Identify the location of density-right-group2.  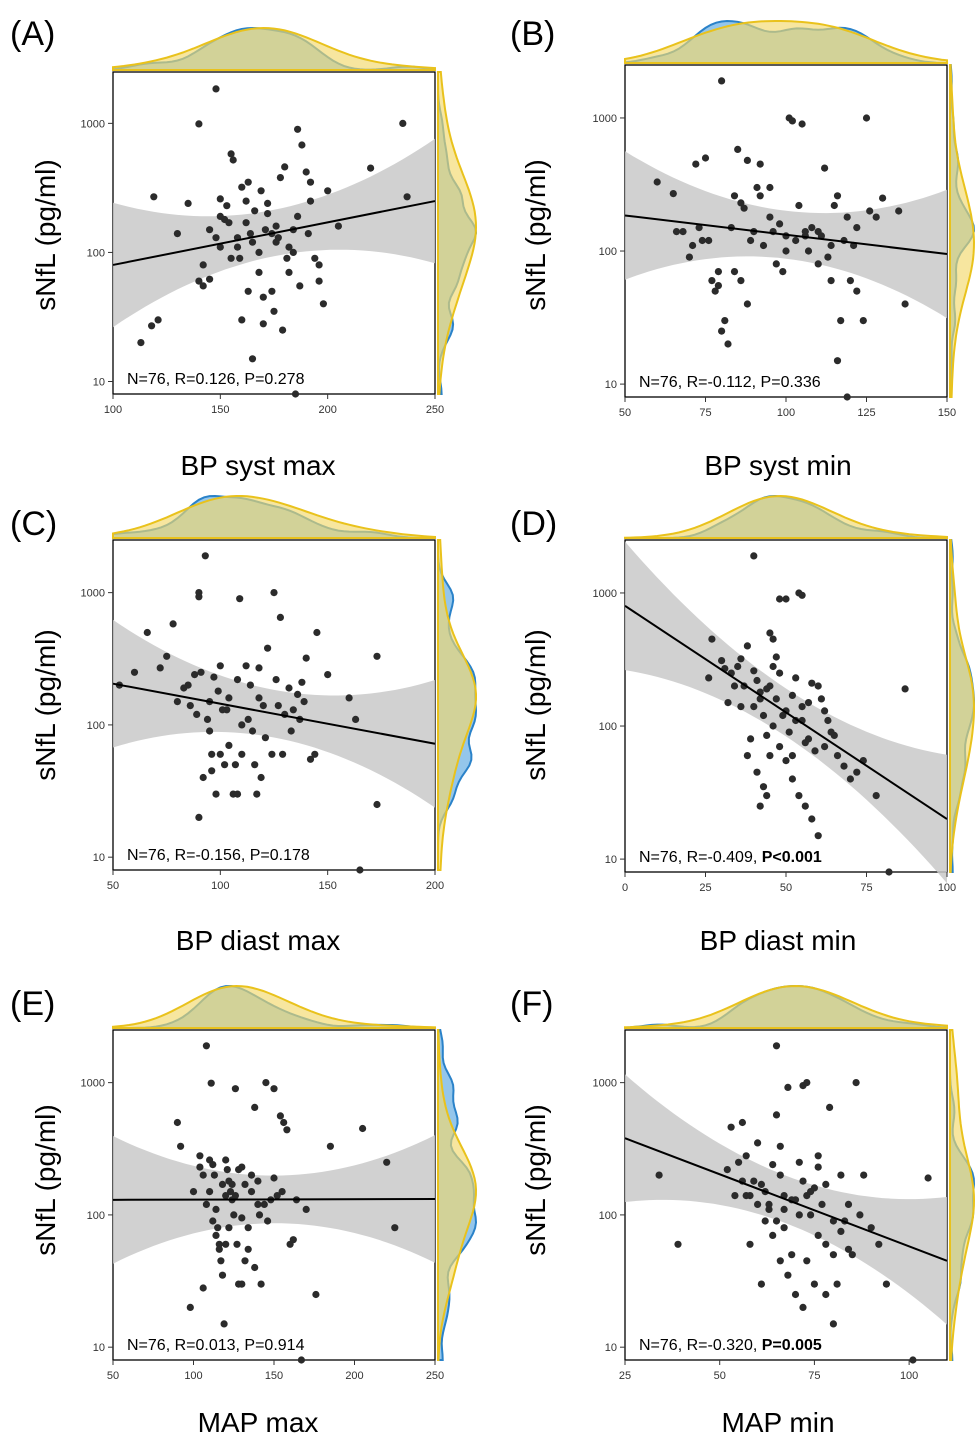
(457, 705).